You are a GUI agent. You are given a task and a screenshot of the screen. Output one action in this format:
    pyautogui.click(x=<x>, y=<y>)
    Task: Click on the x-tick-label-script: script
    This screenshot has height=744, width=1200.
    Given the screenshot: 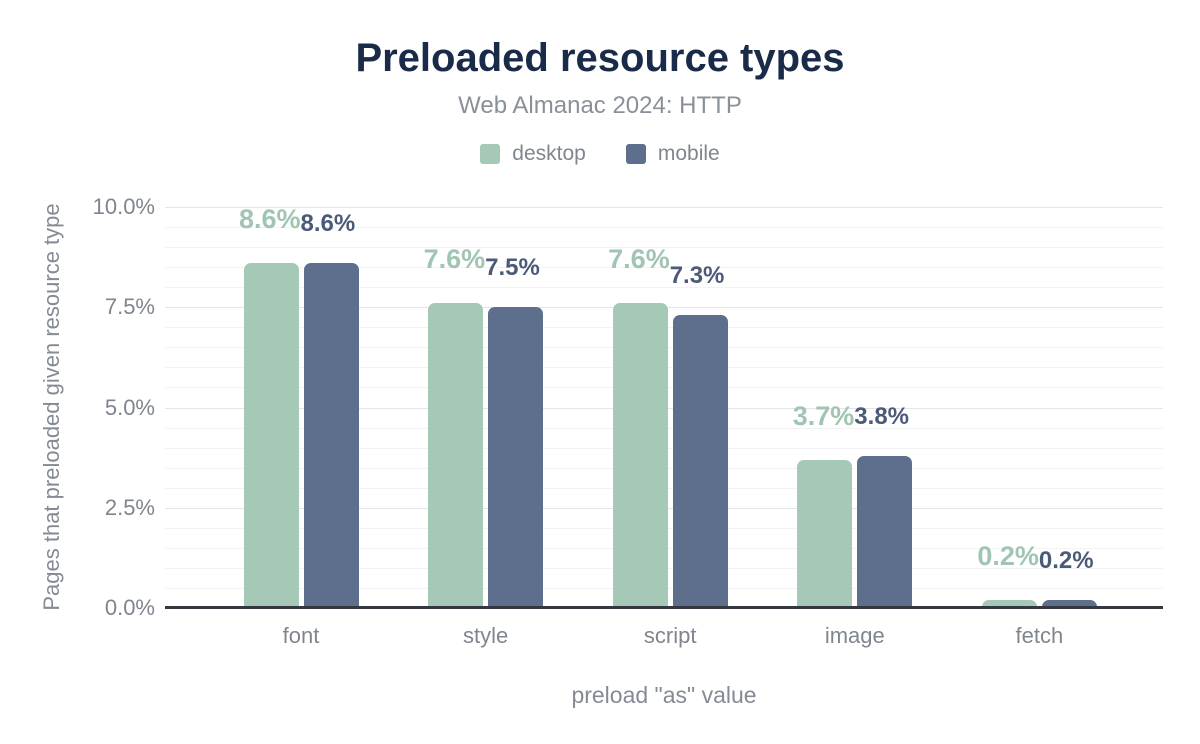 What is the action you would take?
    pyautogui.click(x=670, y=635)
    